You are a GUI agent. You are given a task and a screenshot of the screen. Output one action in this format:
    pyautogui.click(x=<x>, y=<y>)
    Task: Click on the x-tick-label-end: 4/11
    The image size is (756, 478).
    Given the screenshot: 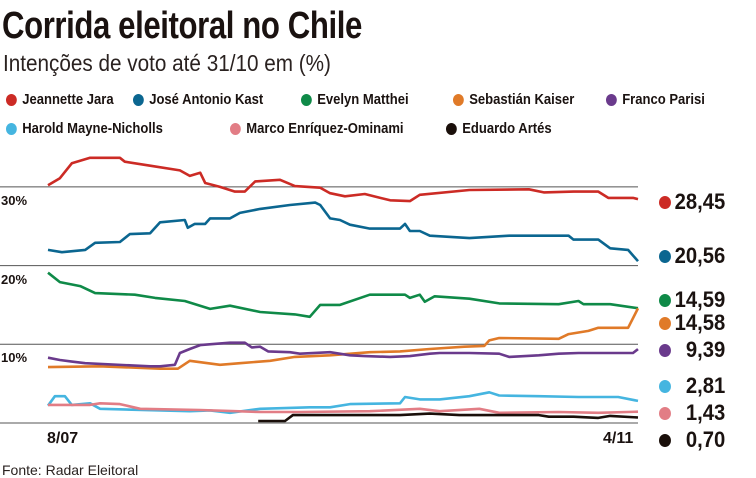 What is the action you would take?
    pyautogui.click(x=618, y=438)
    